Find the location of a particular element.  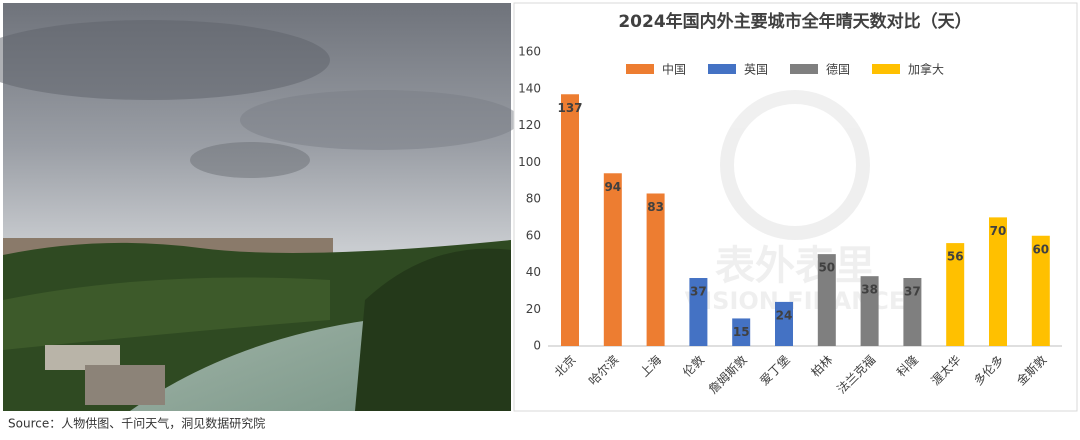

data-label: 56 is located at coordinates (955, 257).